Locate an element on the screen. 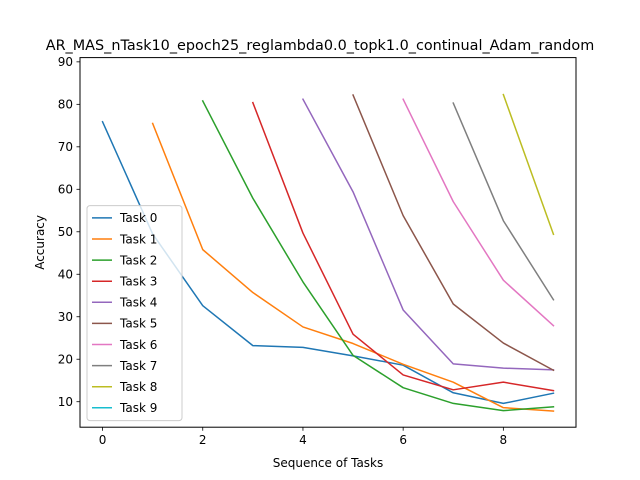 This screenshot has height=480, width=640. legend-label-task-8: Task 8 is located at coordinates (138, 387).